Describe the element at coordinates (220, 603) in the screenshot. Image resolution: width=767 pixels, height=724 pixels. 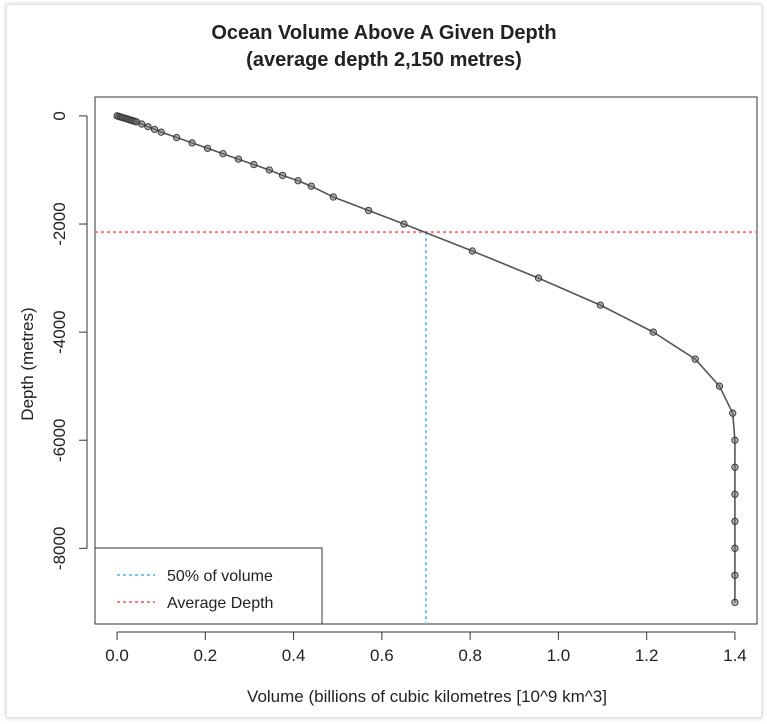
I see `legend-label-average-depth: Average Depth` at that location.